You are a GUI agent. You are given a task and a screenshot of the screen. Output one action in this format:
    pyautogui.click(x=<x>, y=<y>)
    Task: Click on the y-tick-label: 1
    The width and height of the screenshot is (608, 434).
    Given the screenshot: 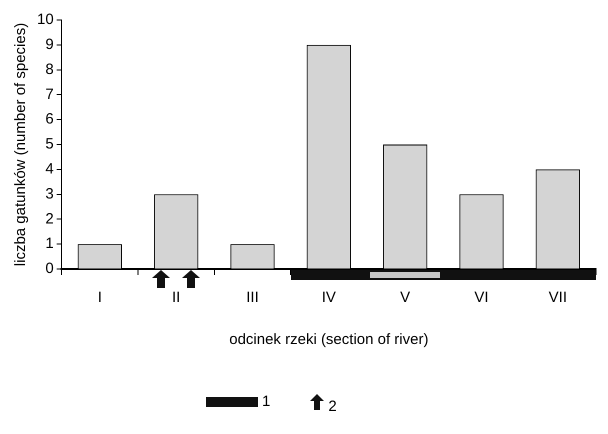 What is the action you would take?
    pyautogui.click(x=49, y=243)
    